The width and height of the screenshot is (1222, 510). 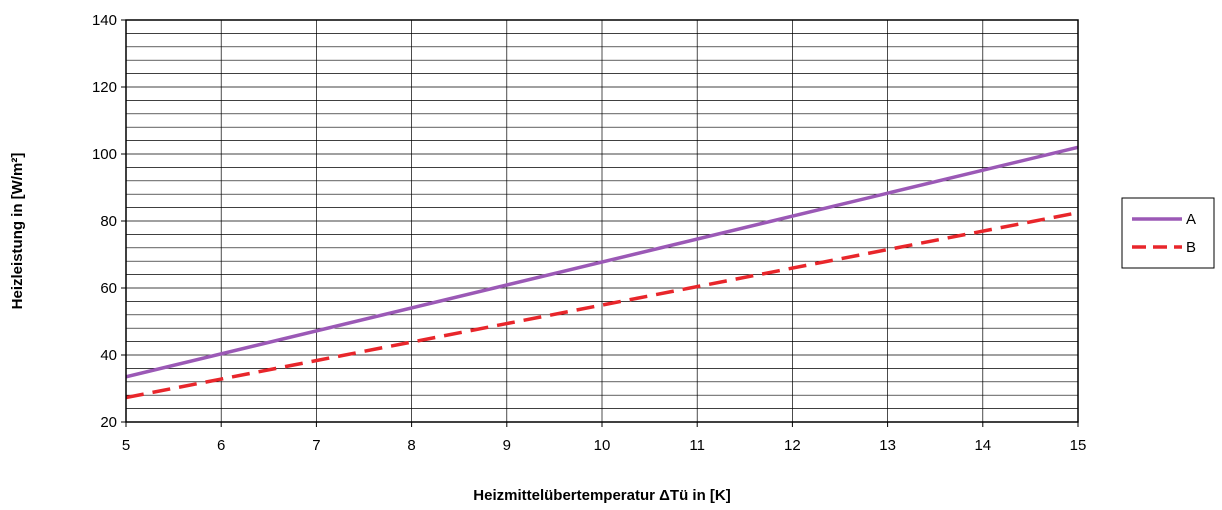 What do you see at coordinates (697, 445) in the screenshot?
I see `x-tick-label: 11` at bounding box center [697, 445].